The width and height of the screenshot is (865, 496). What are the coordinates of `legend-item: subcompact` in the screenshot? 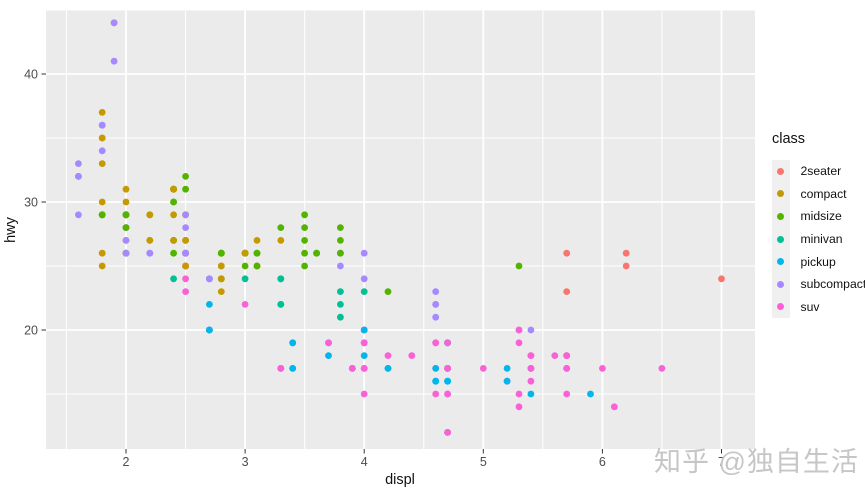 It's located at (818, 284).